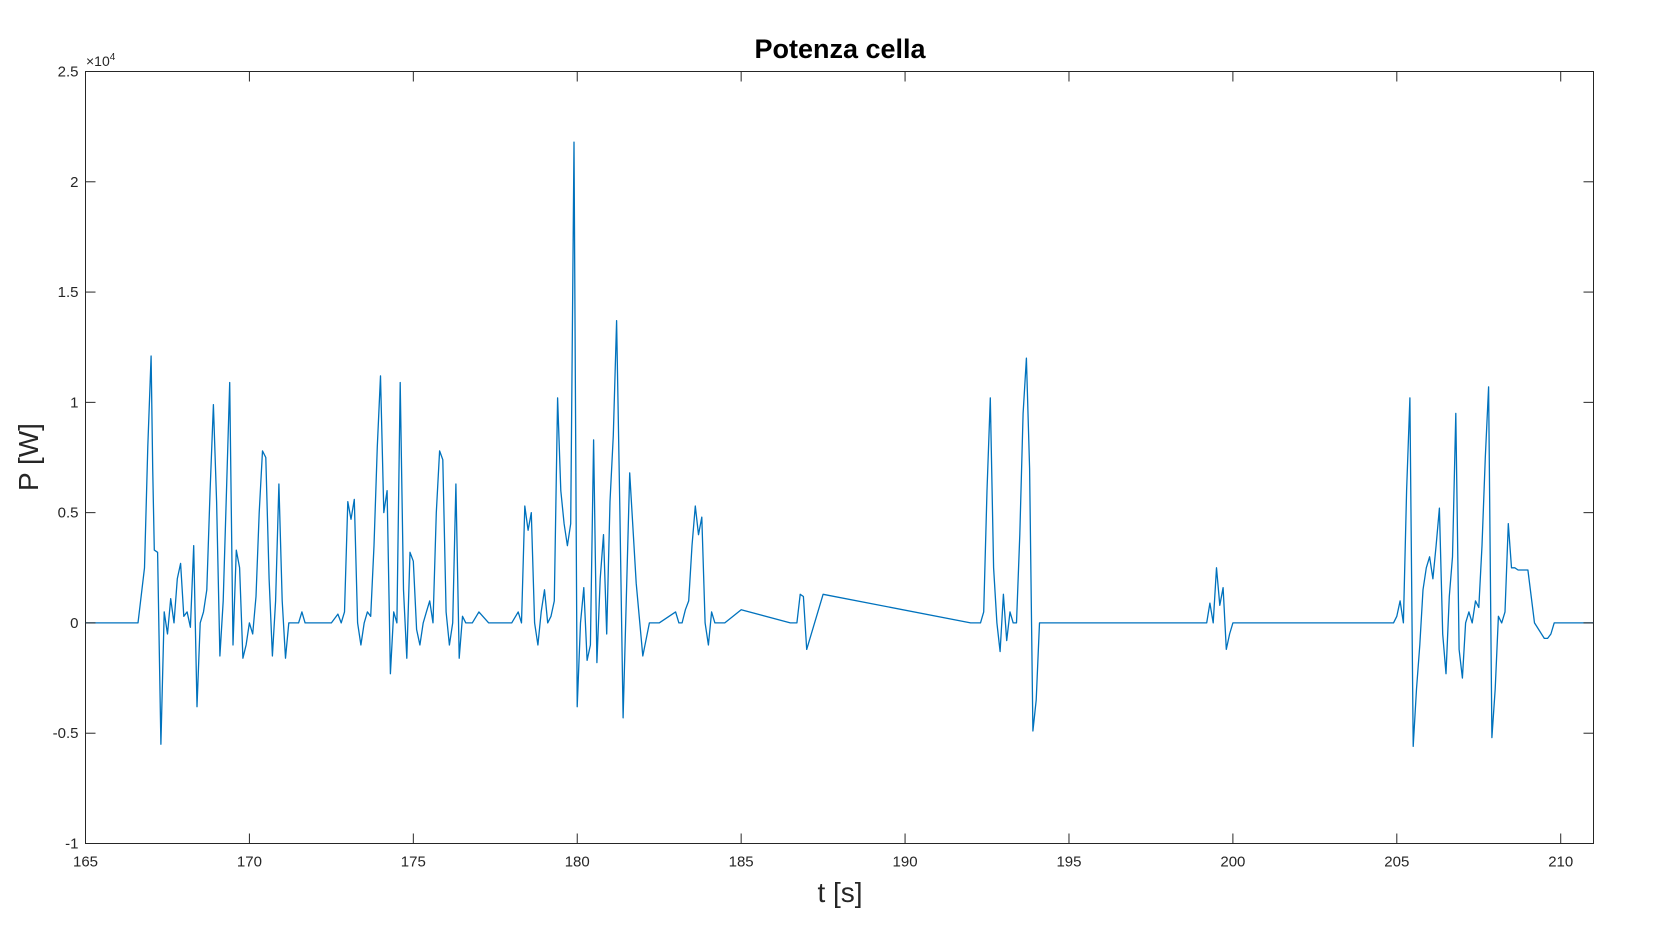  Describe the element at coordinates (71, 844) in the screenshot. I see `y-tick-label: -1` at that location.